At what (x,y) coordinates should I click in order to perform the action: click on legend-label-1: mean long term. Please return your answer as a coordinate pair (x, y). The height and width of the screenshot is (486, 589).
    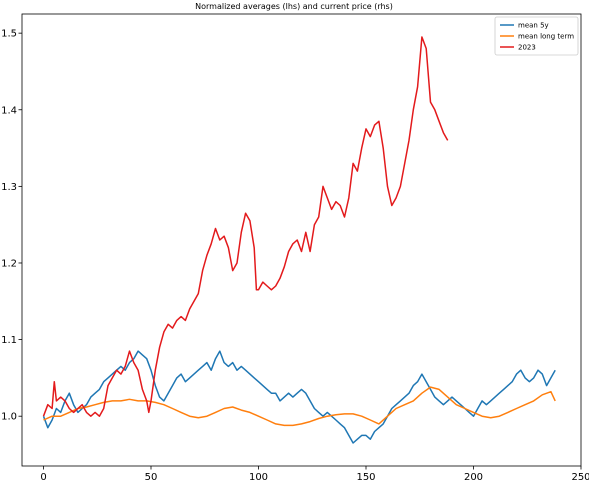
    Looking at the image, I should click on (546, 37).